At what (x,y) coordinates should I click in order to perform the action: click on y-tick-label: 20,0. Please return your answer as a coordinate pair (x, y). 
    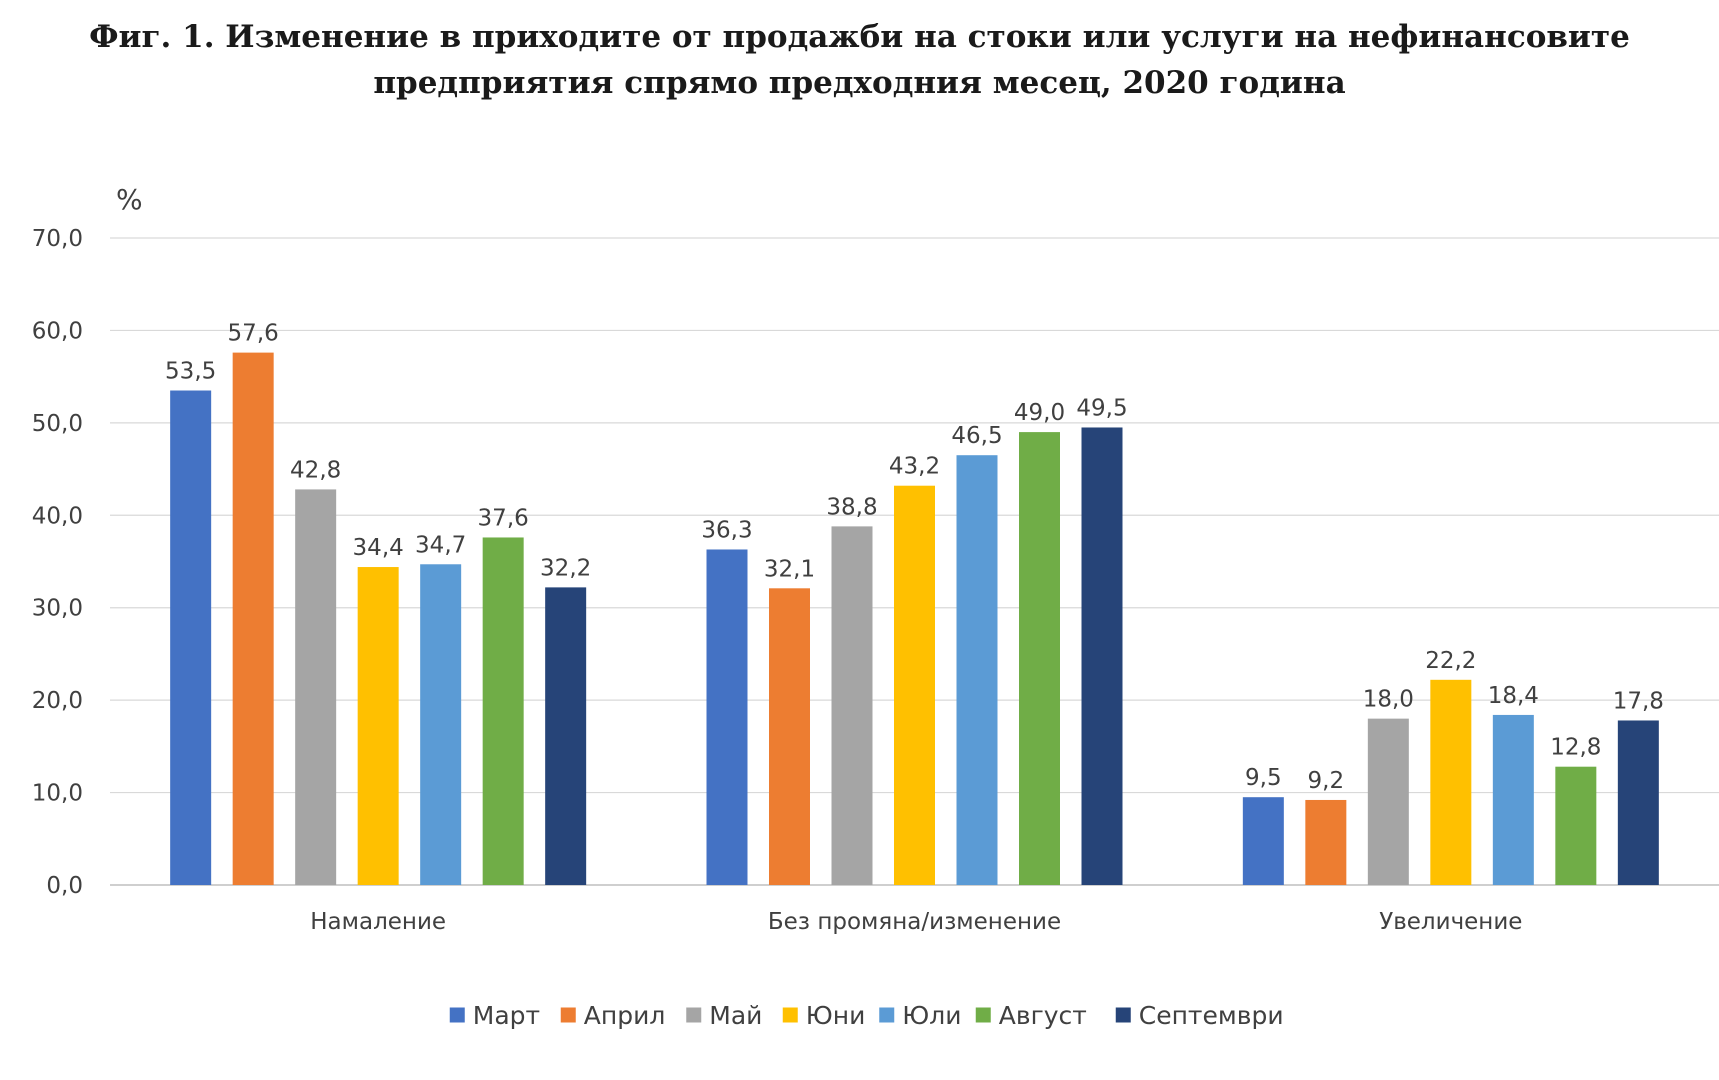
    Looking at the image, I should click on (57, 701).